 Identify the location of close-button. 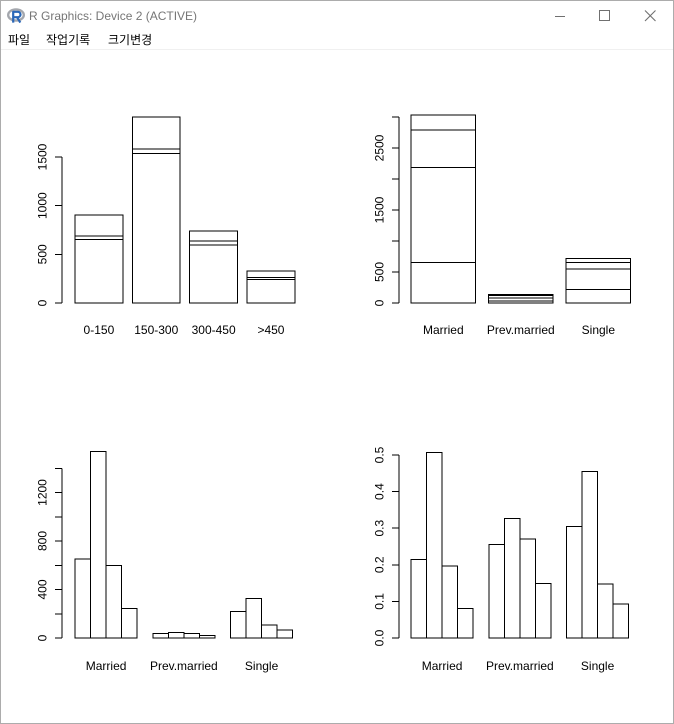
(650, 15).